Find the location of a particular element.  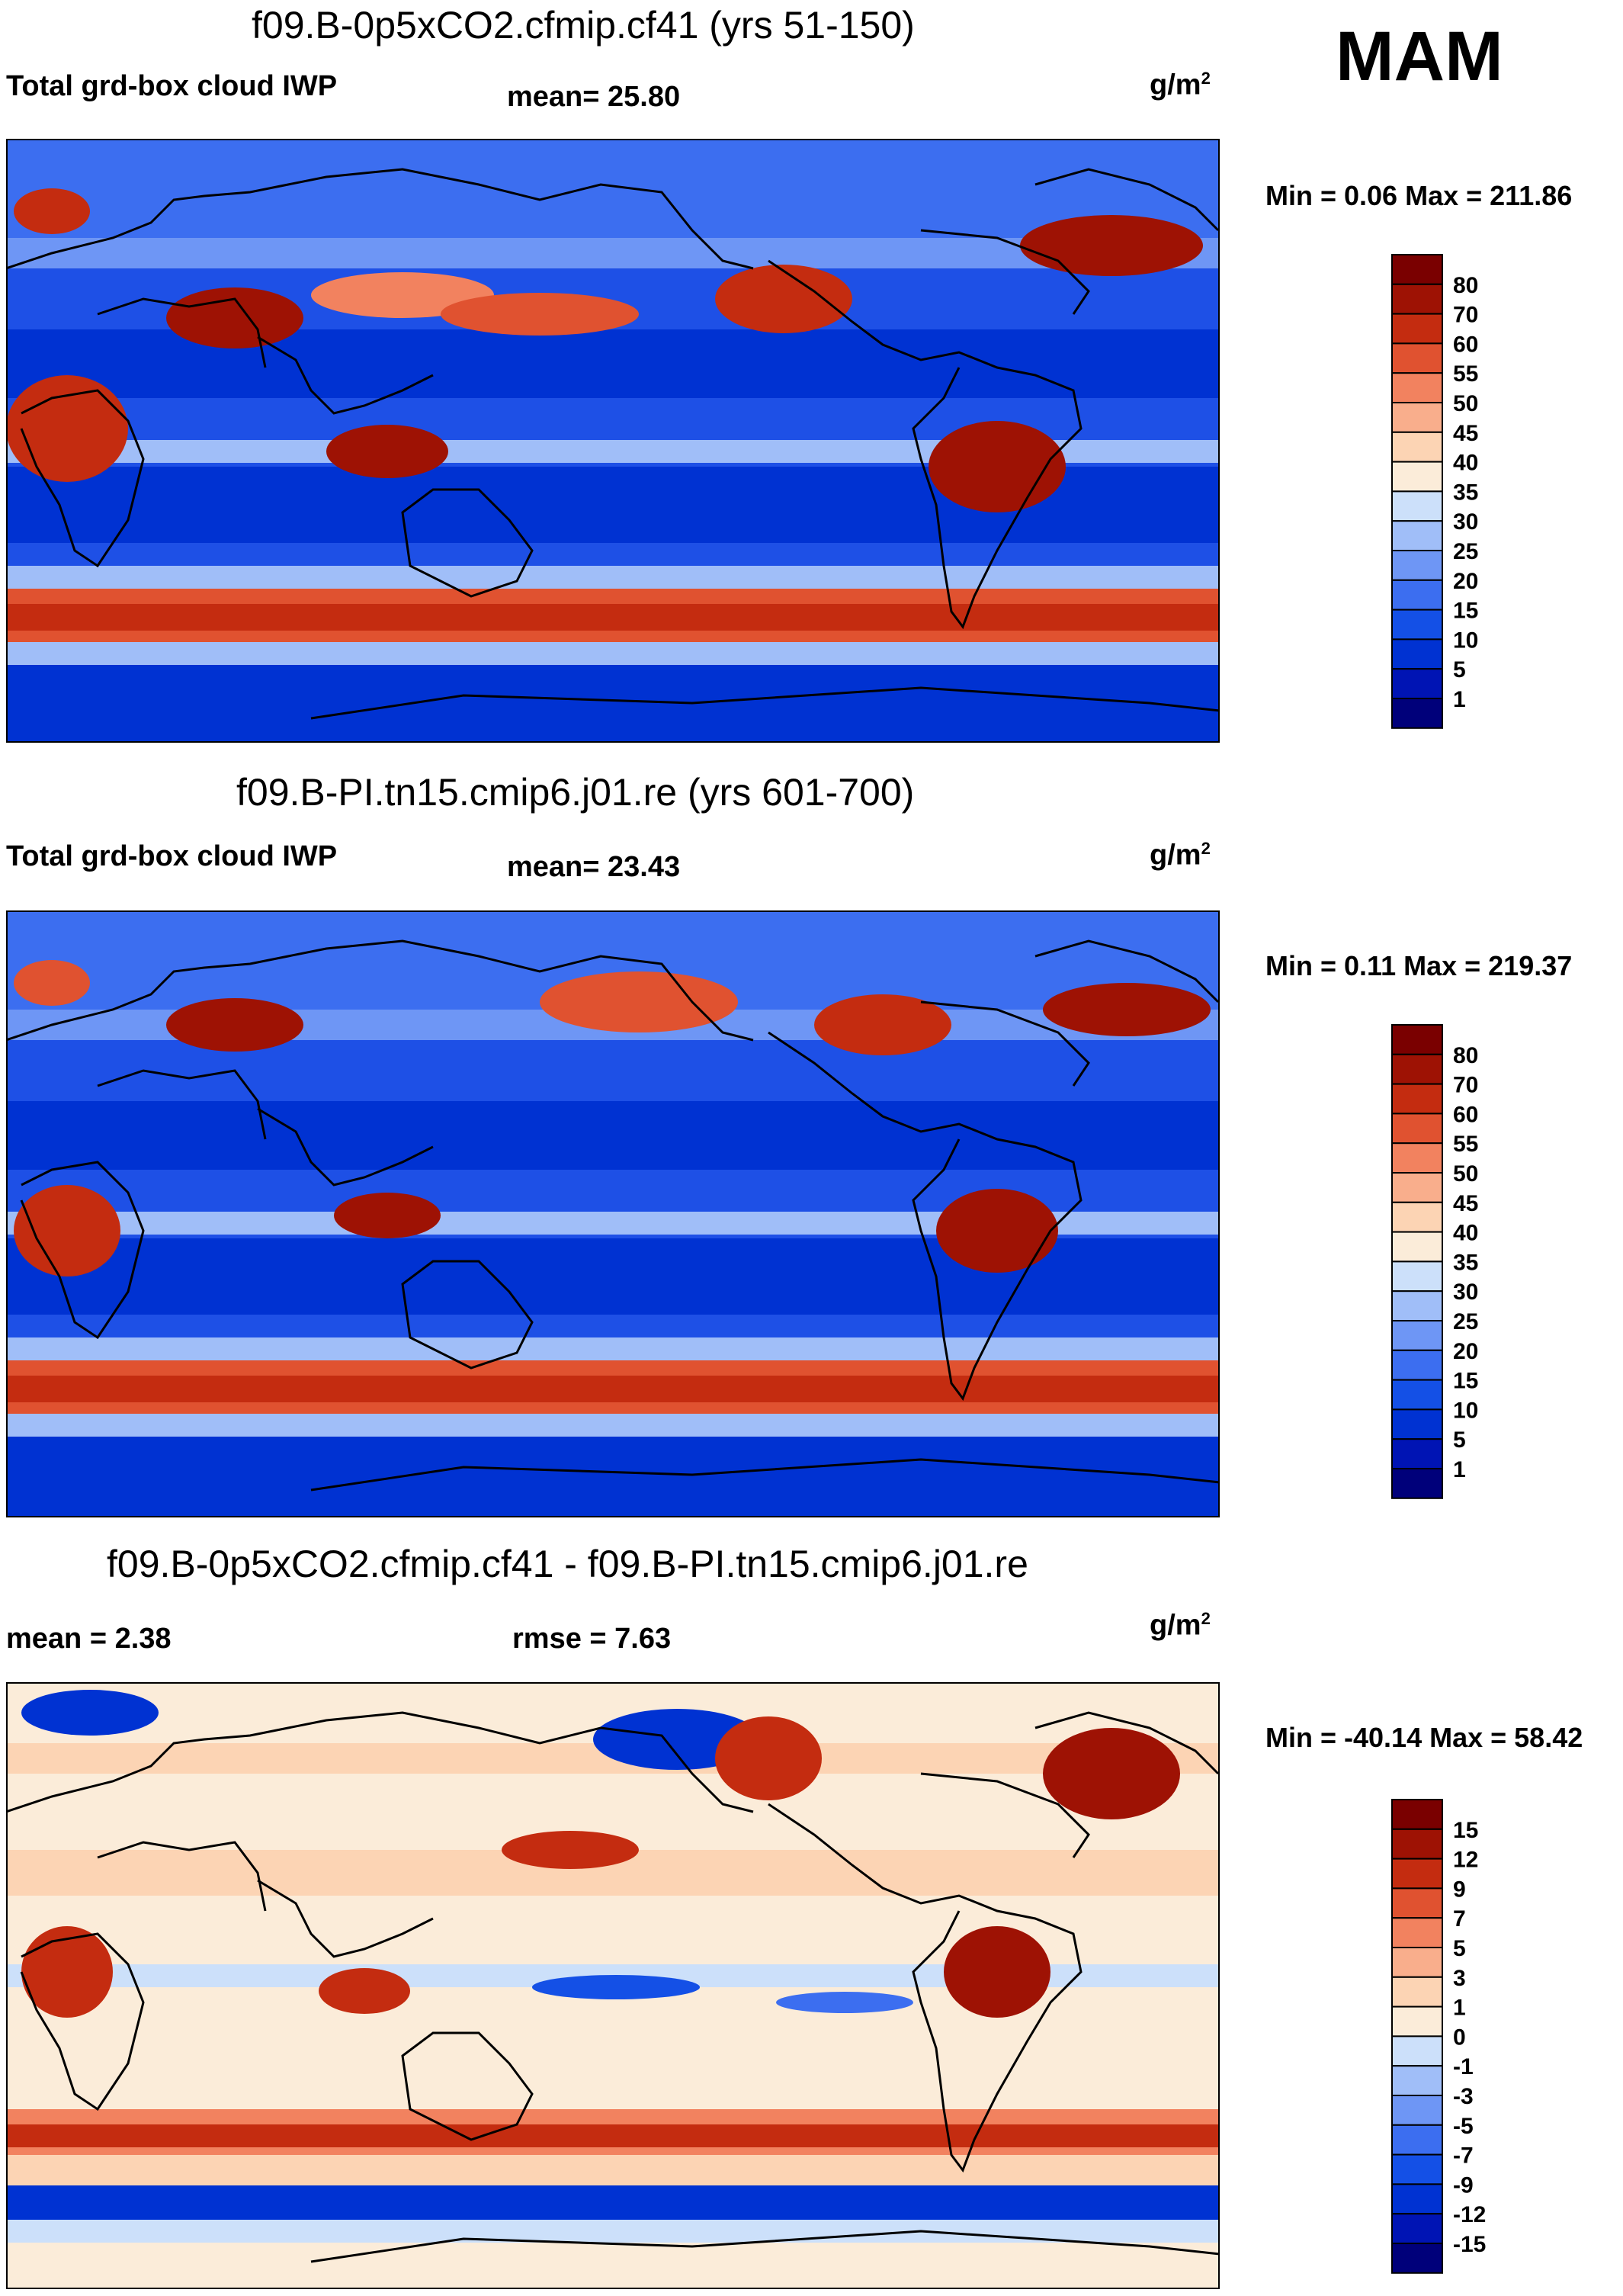

colorbar-tick-label: 50 is located at coordinates (1465, 1174).